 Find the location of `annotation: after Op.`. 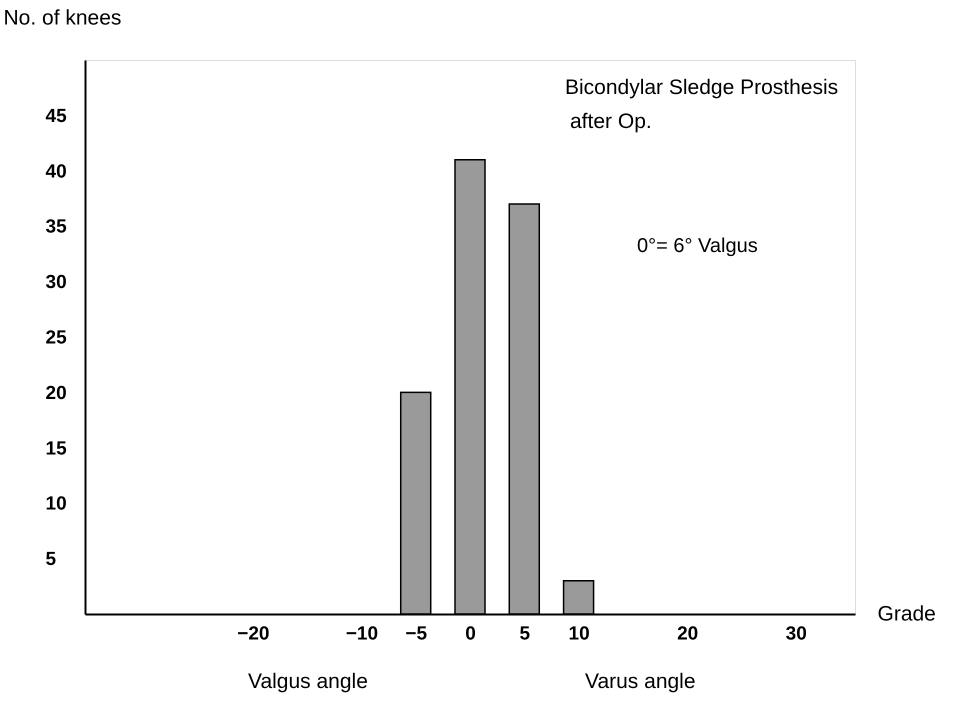

annotation: after Op. is located at coordinates (611, 121).